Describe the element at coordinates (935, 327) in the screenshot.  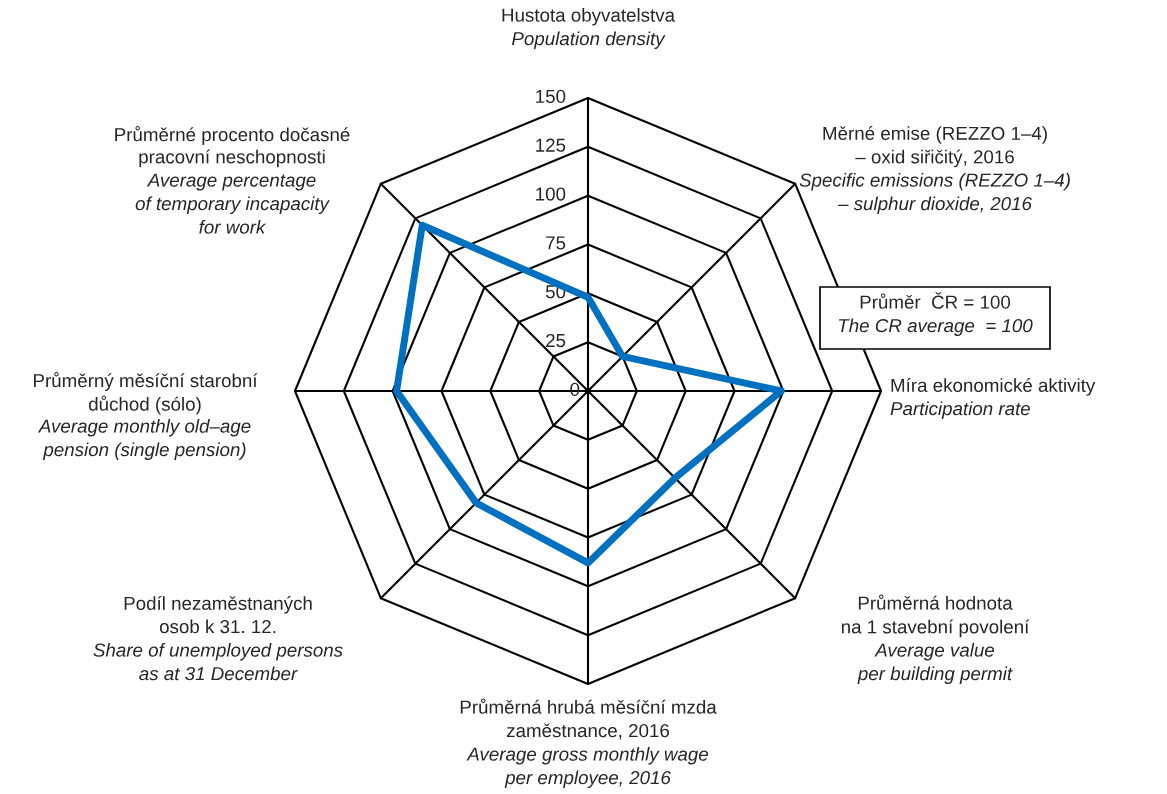
I see `text: The CR average = 100` at that location.